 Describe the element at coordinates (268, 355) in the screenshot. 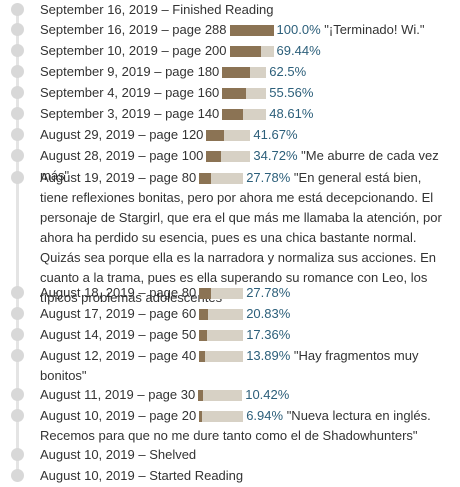

I see `progress-percent: 13.89%` at that location.